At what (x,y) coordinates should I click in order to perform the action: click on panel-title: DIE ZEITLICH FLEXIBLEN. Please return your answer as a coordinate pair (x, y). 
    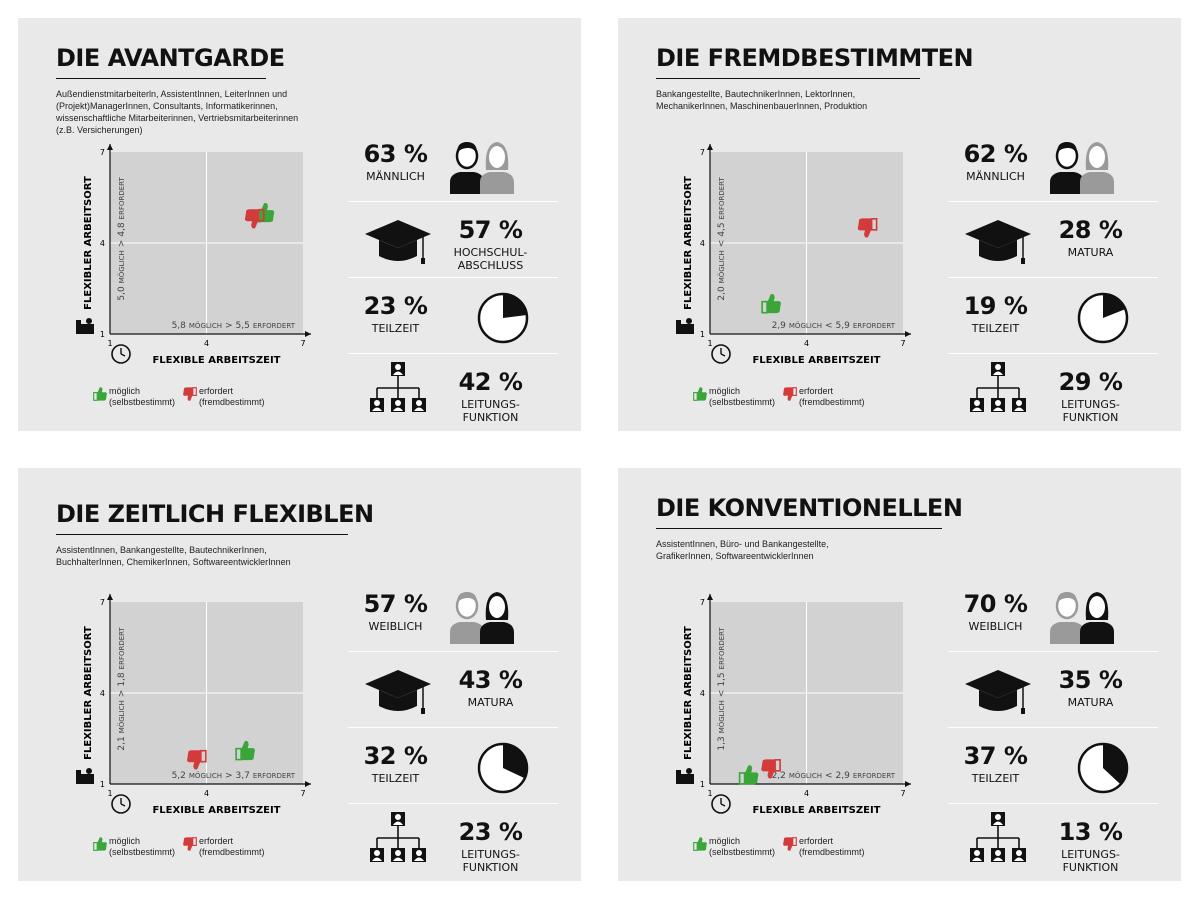
    Looking at the image, I should click on (215, 514).